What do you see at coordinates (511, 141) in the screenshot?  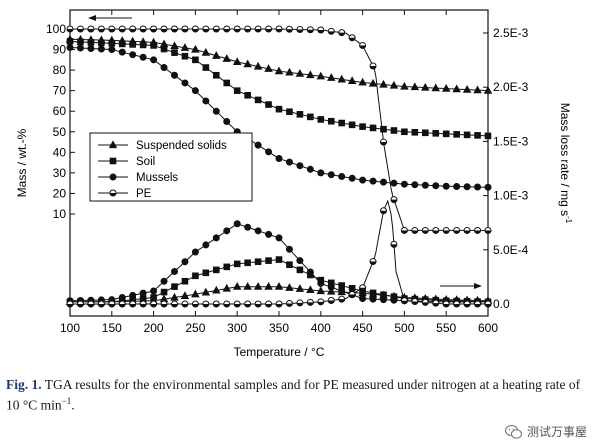 I see `y-right-tick-label: 1.5E-3` at bounding box center [511, 141].